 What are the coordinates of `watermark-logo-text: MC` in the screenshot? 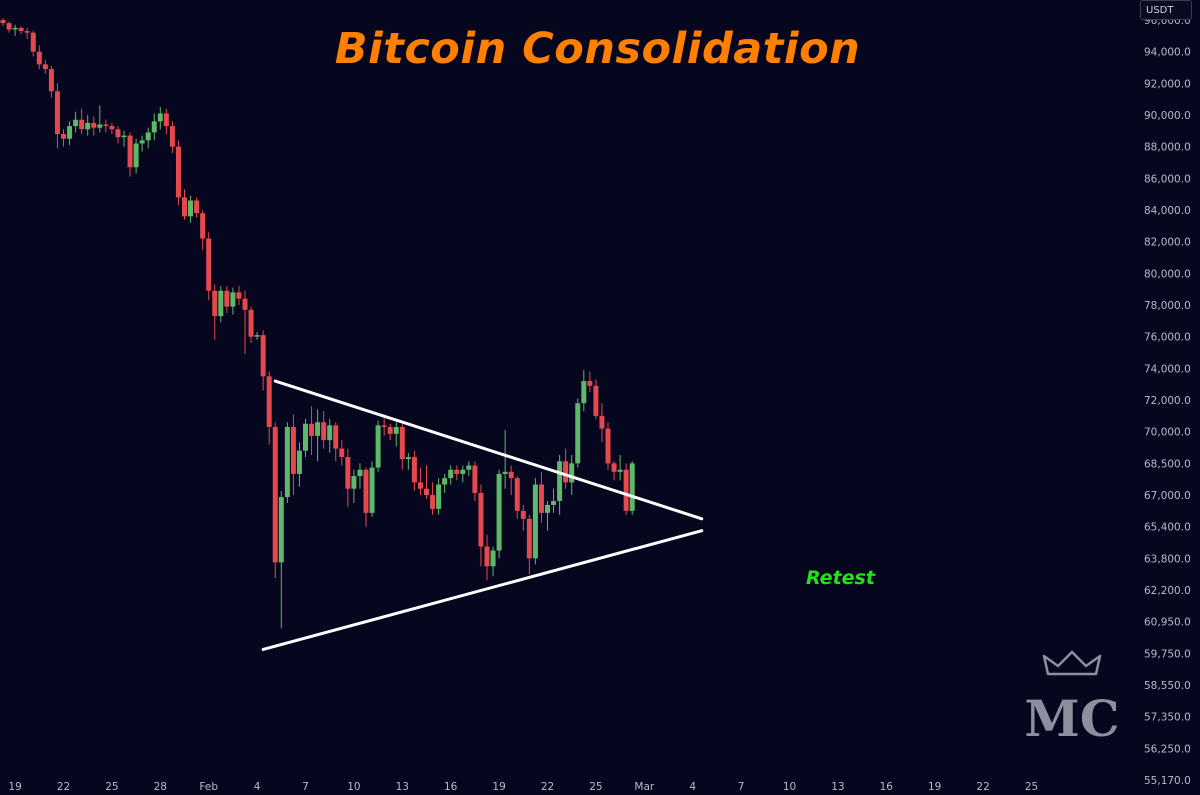 It's located at (1071, 718).